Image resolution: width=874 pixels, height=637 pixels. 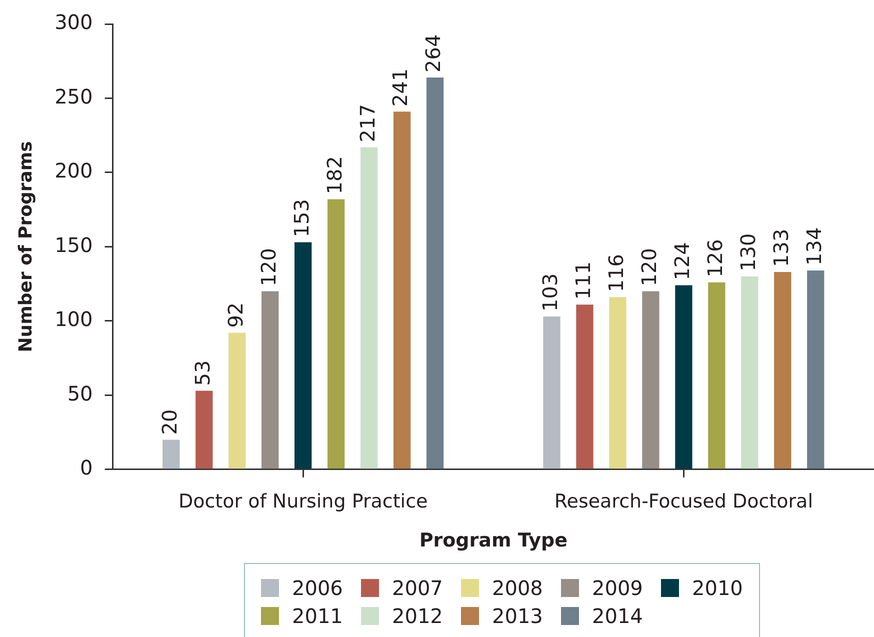 I want to click on data-label: 111, so click(x=582, y=280).